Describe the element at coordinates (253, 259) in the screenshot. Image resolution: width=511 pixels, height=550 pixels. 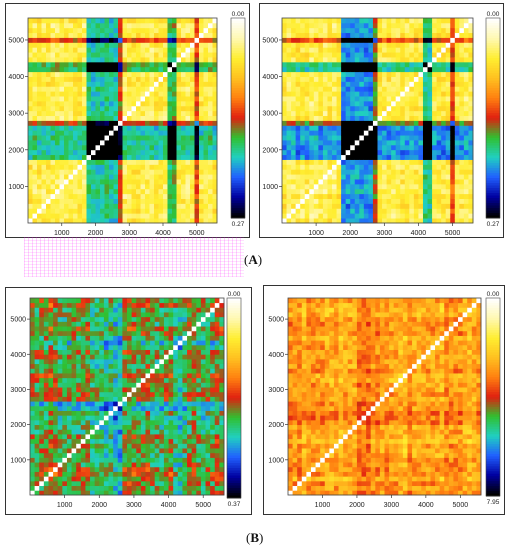
I see `caption-a: (A)` at that location.